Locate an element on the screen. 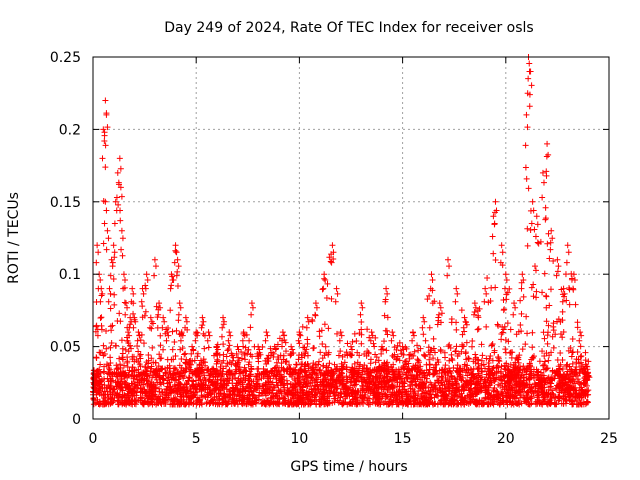 This screenshot has width=640, height=480. x-tick-label: 5 is located at coordinates (196, 439).